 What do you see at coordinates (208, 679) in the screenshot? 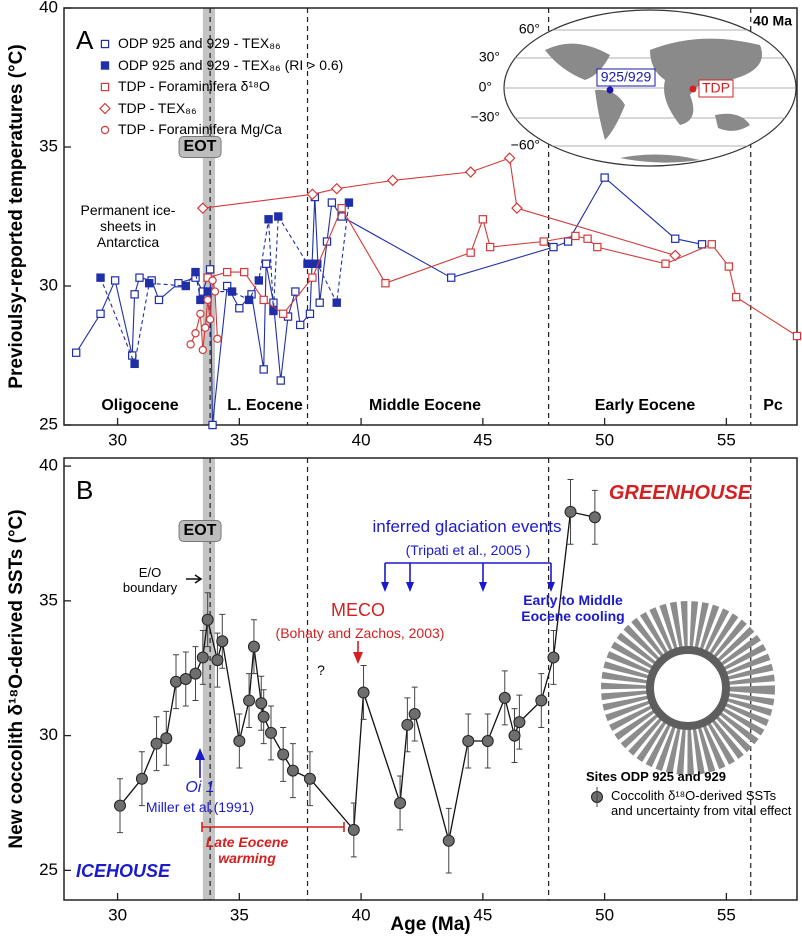
I see `eot-band` at bounding box center [208, 679].